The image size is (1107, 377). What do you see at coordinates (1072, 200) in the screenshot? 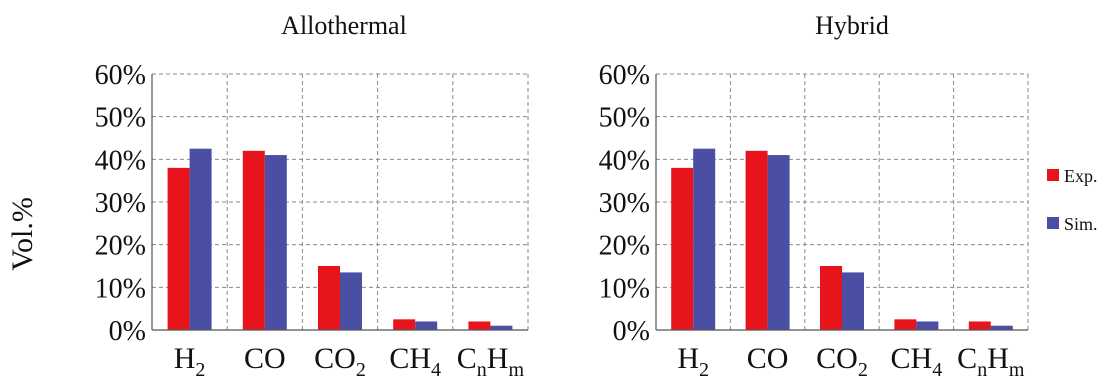
I see `legend: Exp. Sim.` at bounding box center [1072, 200].